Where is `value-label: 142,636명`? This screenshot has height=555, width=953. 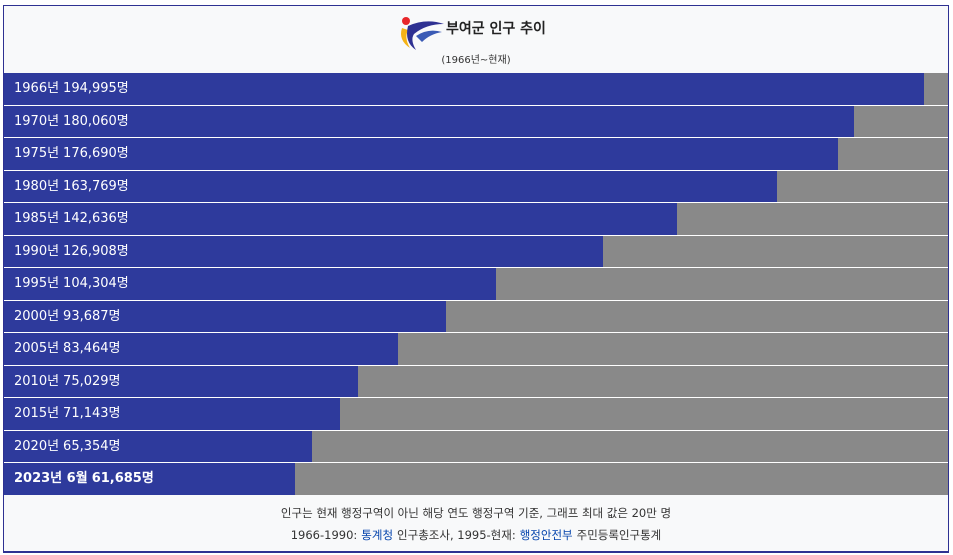
value-label: 142,636명 is located at coordinates (96, 218).